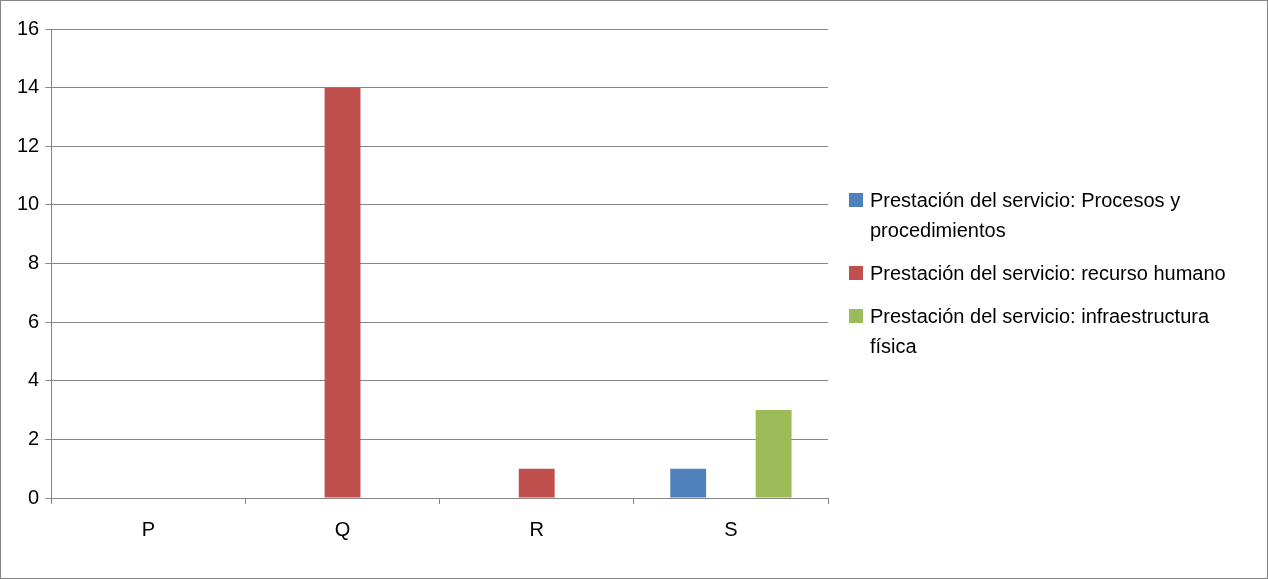 This screenshot has width=1268, height=579. I want to click on x-tick-label: Q, so click(342, 528).